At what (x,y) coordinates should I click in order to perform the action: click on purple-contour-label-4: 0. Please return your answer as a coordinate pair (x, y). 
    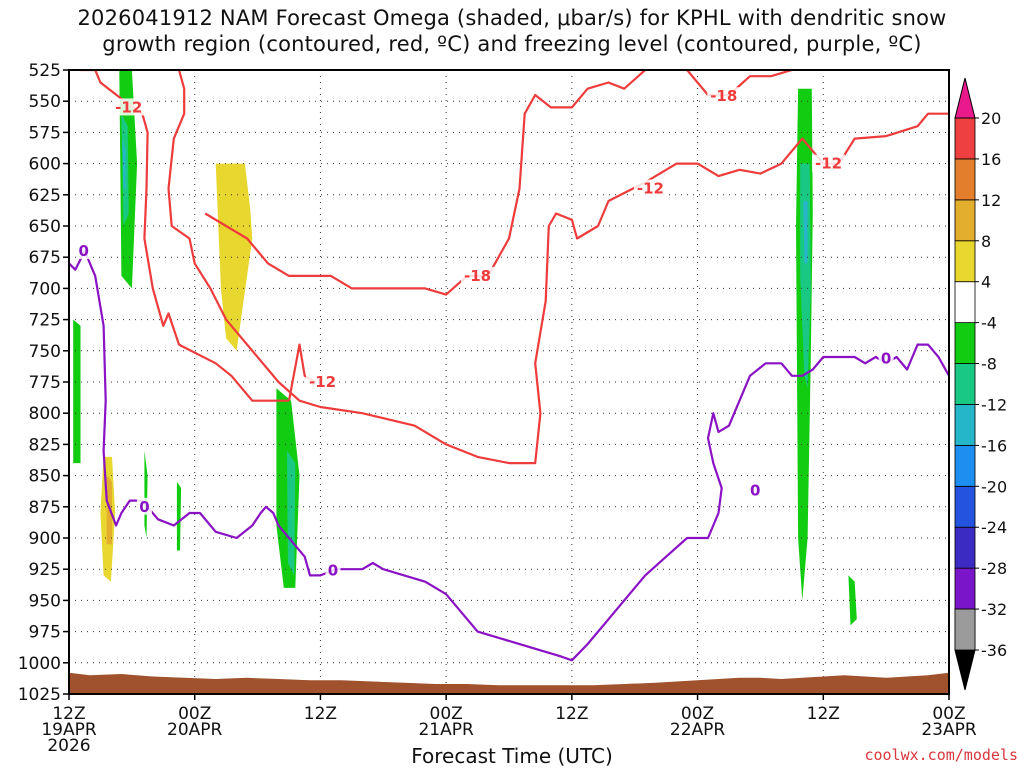
    Looking at the image, I should click on (886, 358).